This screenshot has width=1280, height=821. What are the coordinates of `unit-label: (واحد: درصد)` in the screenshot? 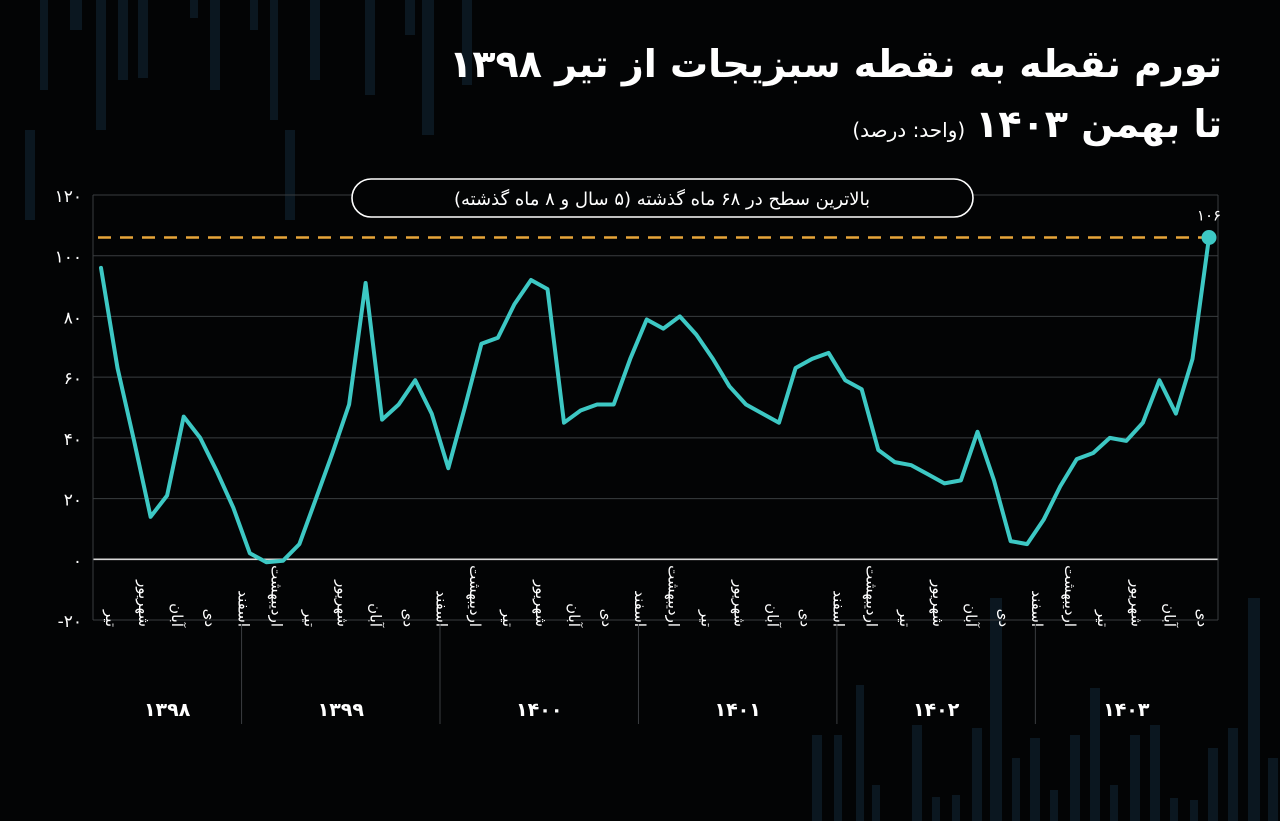 It's located at (909, 130).